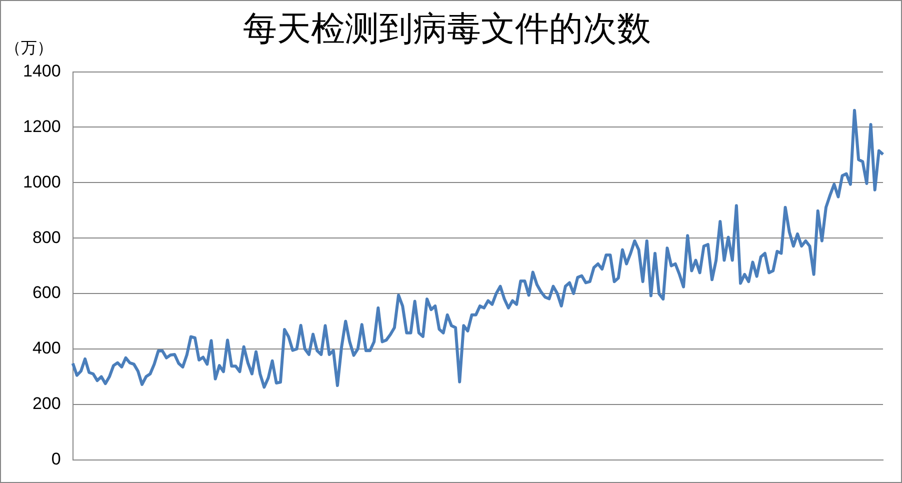 This screenshot has height=483, width=902. Describe the element at coordinates (41, 70) in the screenshot. I see `y-tick-label: 1400` at that location.